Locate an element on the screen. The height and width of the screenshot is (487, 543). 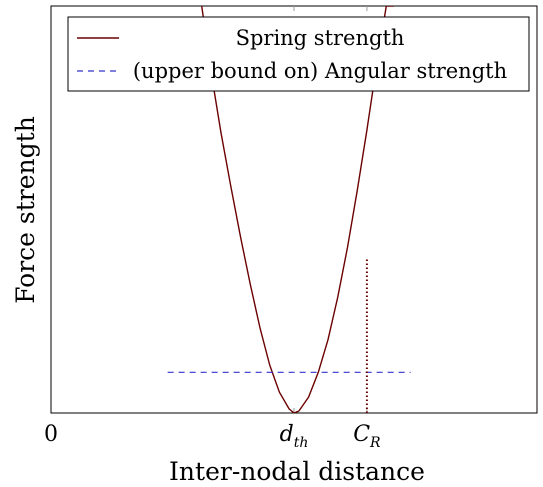
x-tick-label: 0 is located at coordinates (51, 434).